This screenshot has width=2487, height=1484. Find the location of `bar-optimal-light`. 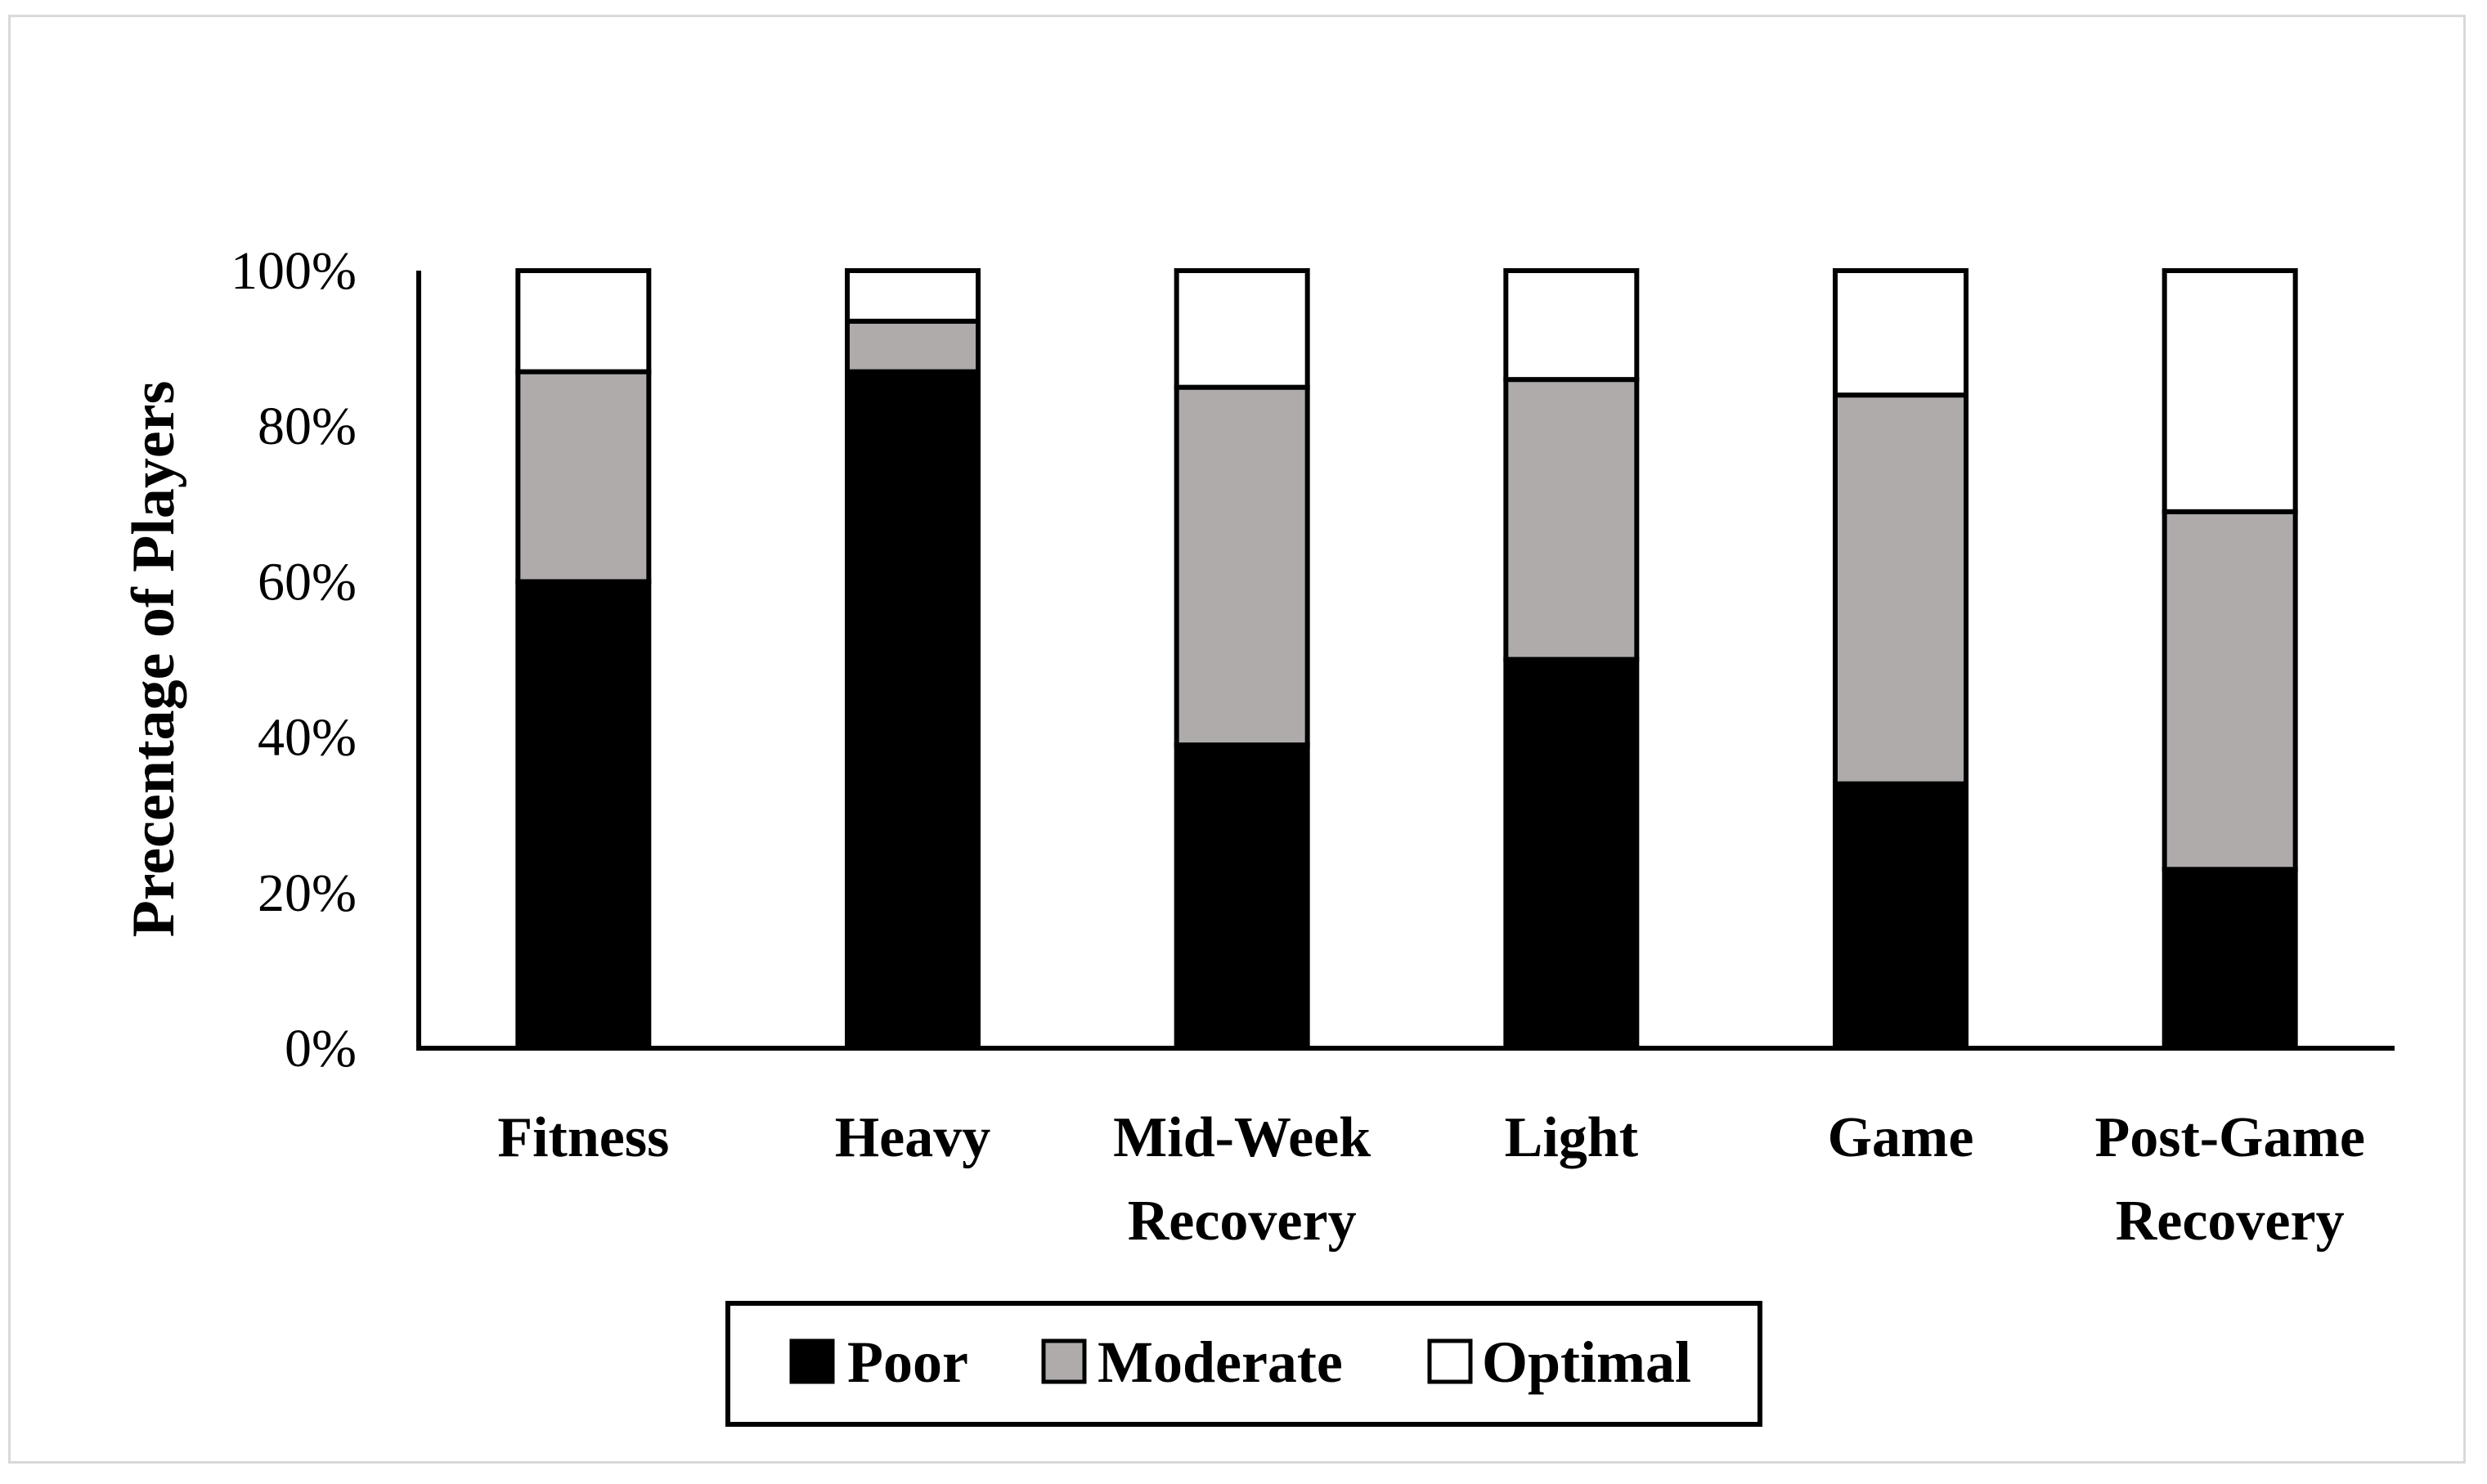

bar-optimal-light is located at coordinates (1571, 325).